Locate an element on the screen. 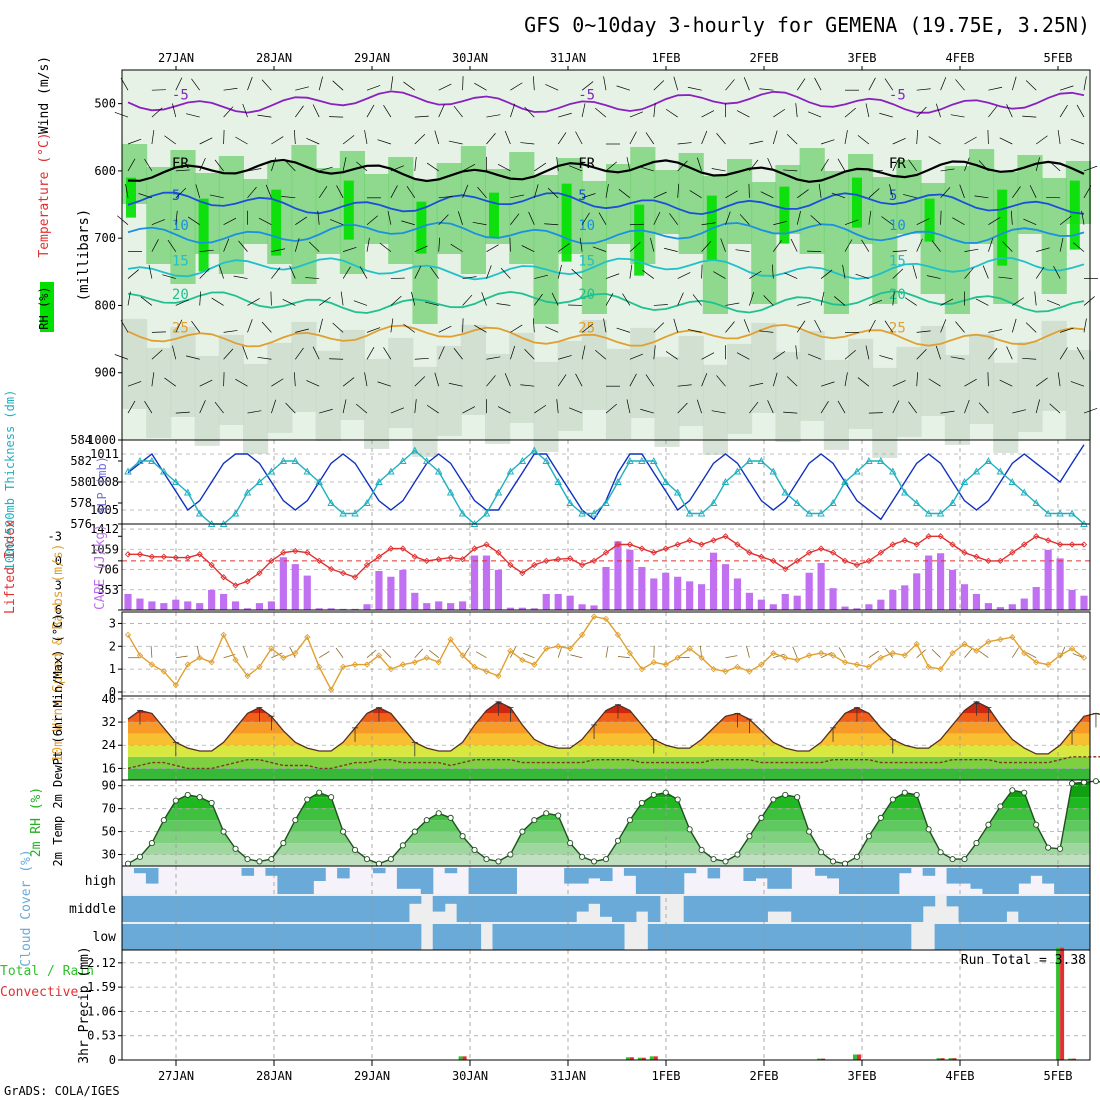  rh-tick-label: 30 is located at coordinates (109, 855).